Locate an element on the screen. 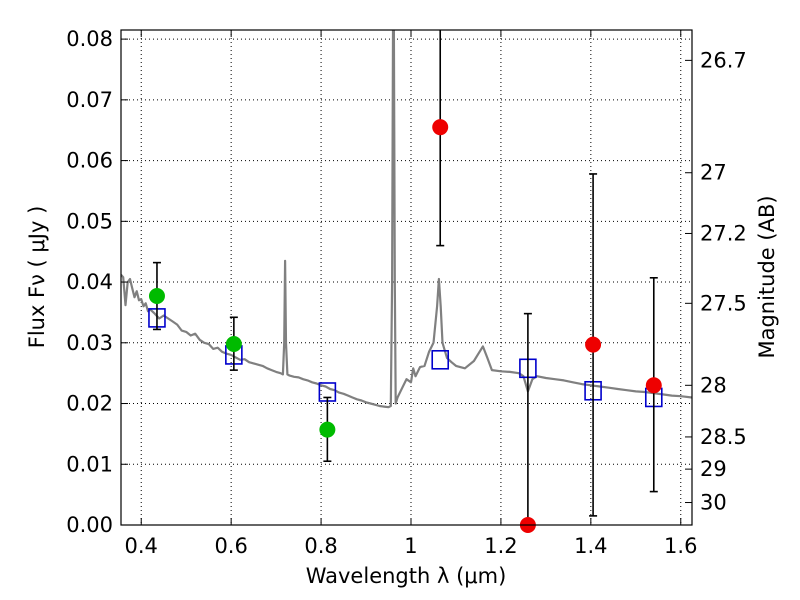 This screenshot has width=800, height=600. x-tick-label: 0.8 is located at coordinates (320, 546).